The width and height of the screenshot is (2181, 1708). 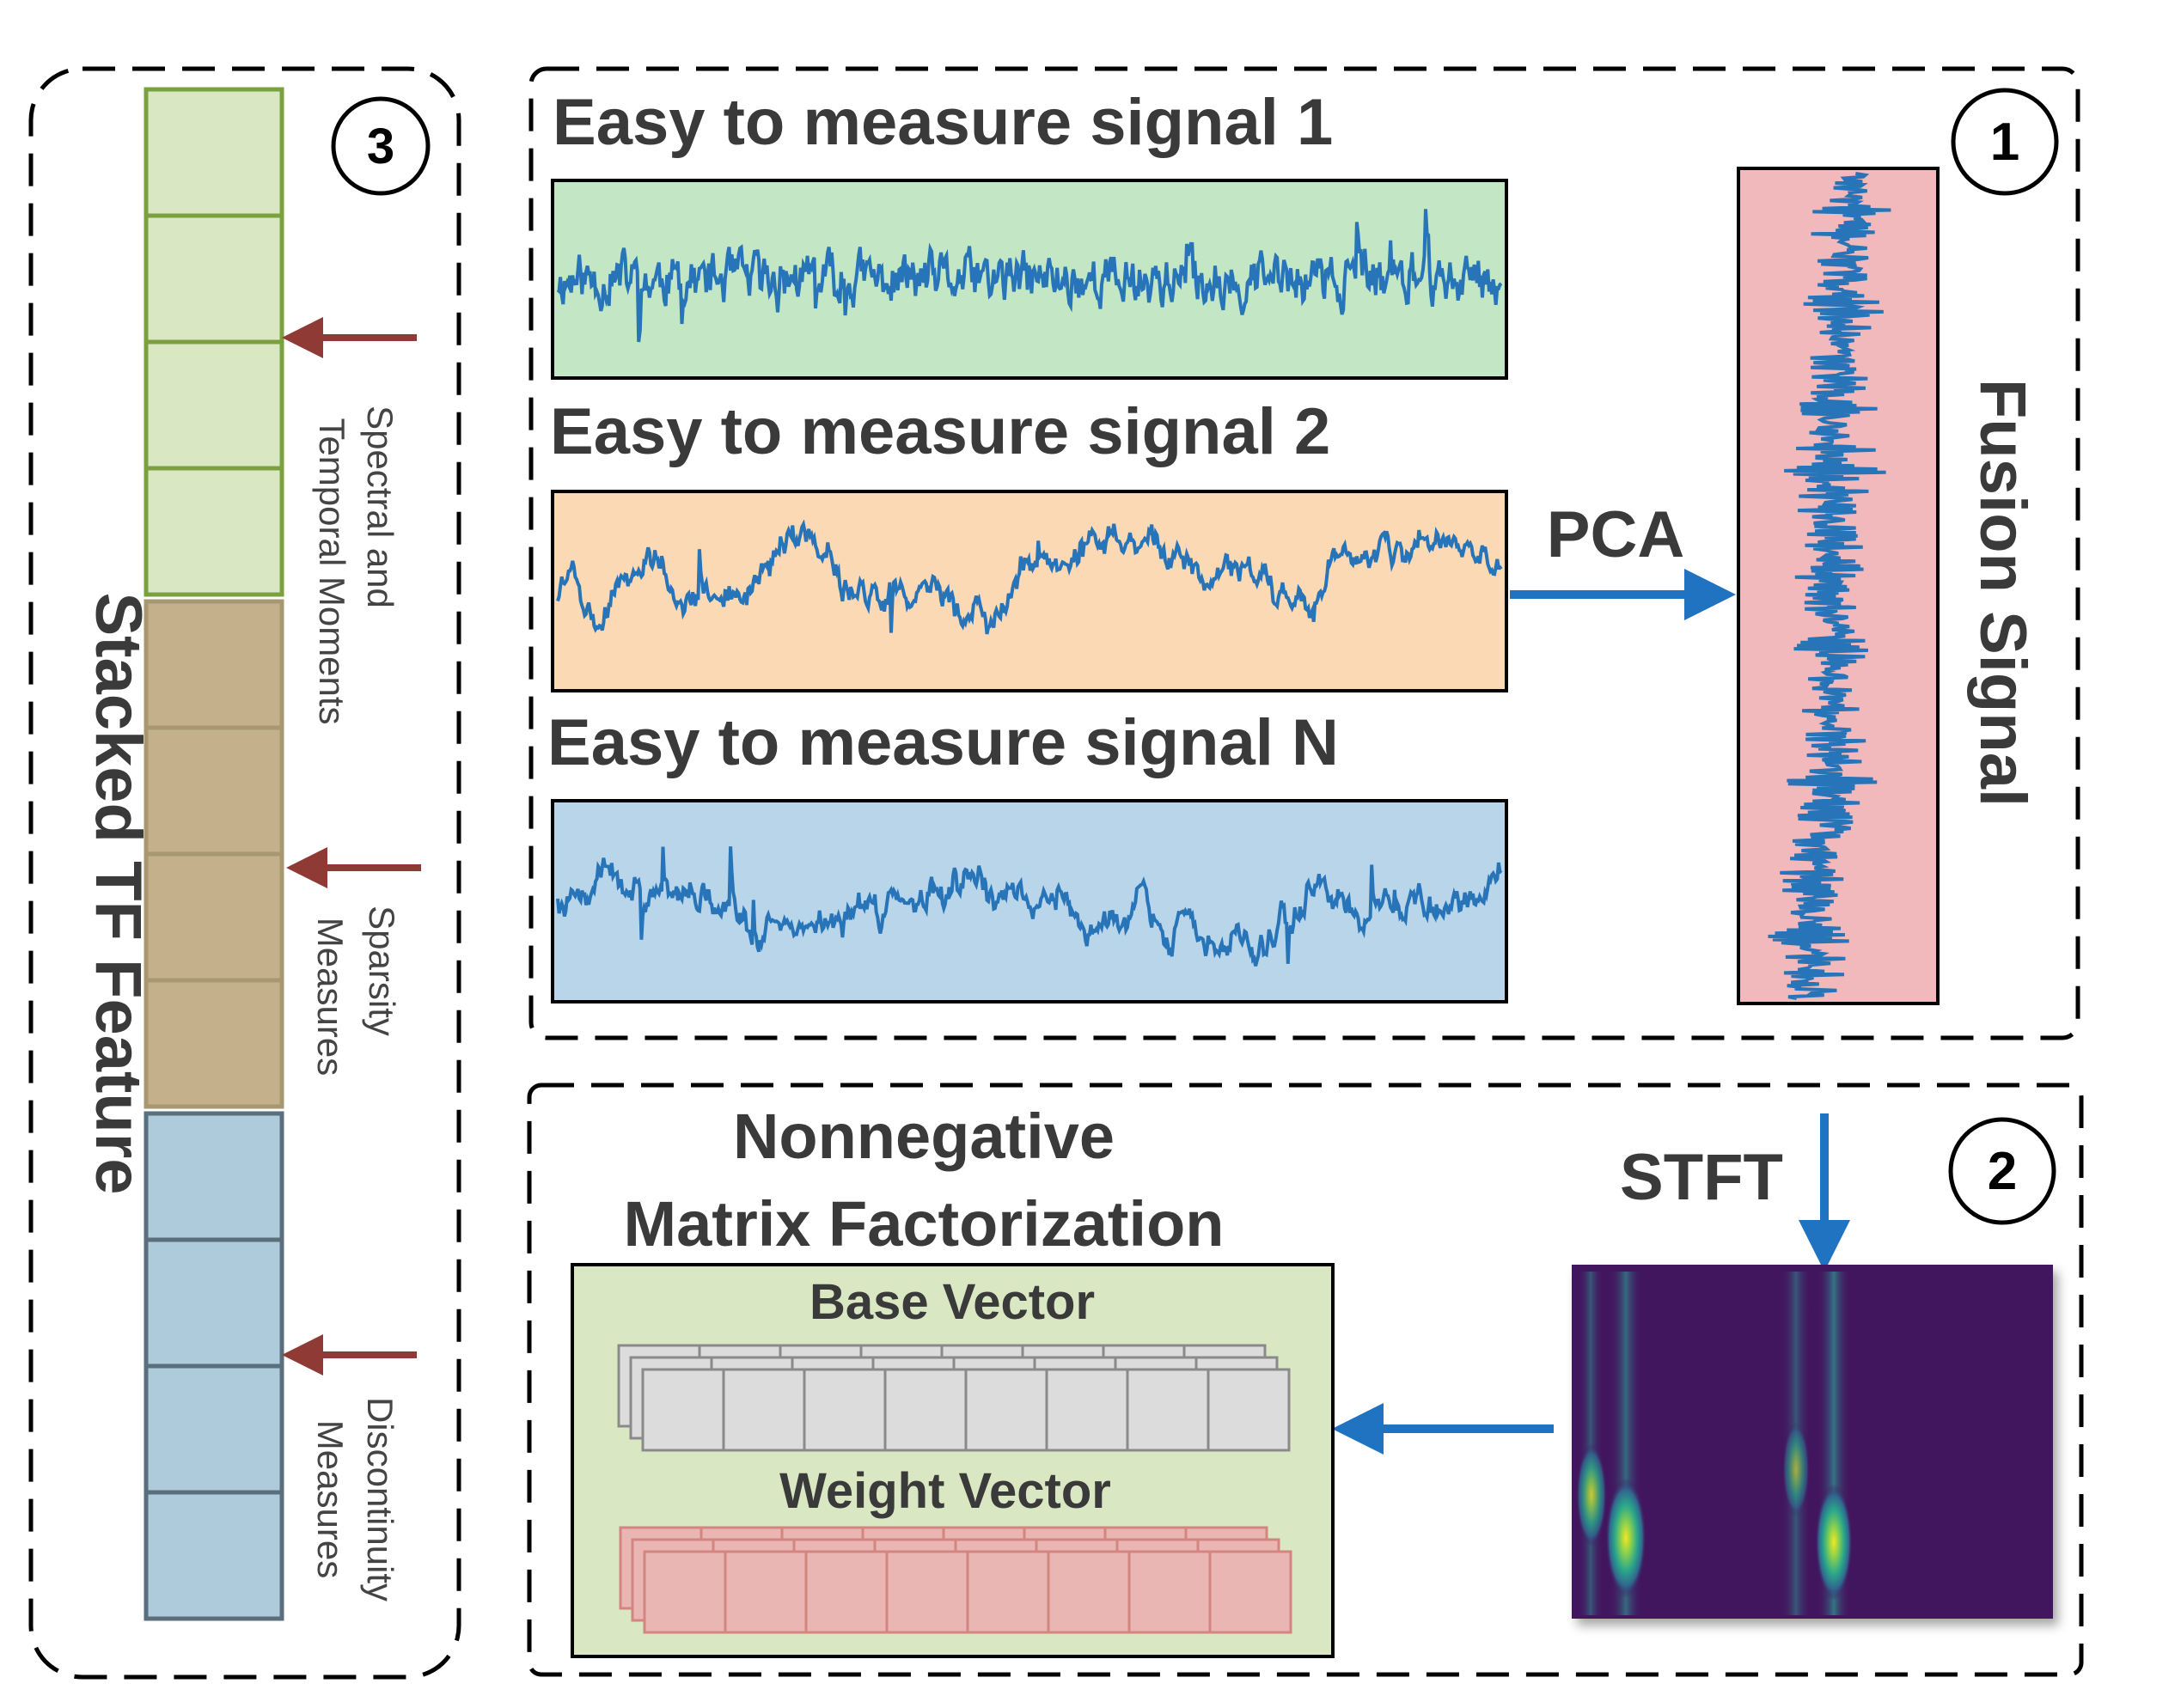 What do you see at coordinates (1702, 1177) in the screenshot?
I see `stft-label: STFT` at bounding box center [1702, 1177].